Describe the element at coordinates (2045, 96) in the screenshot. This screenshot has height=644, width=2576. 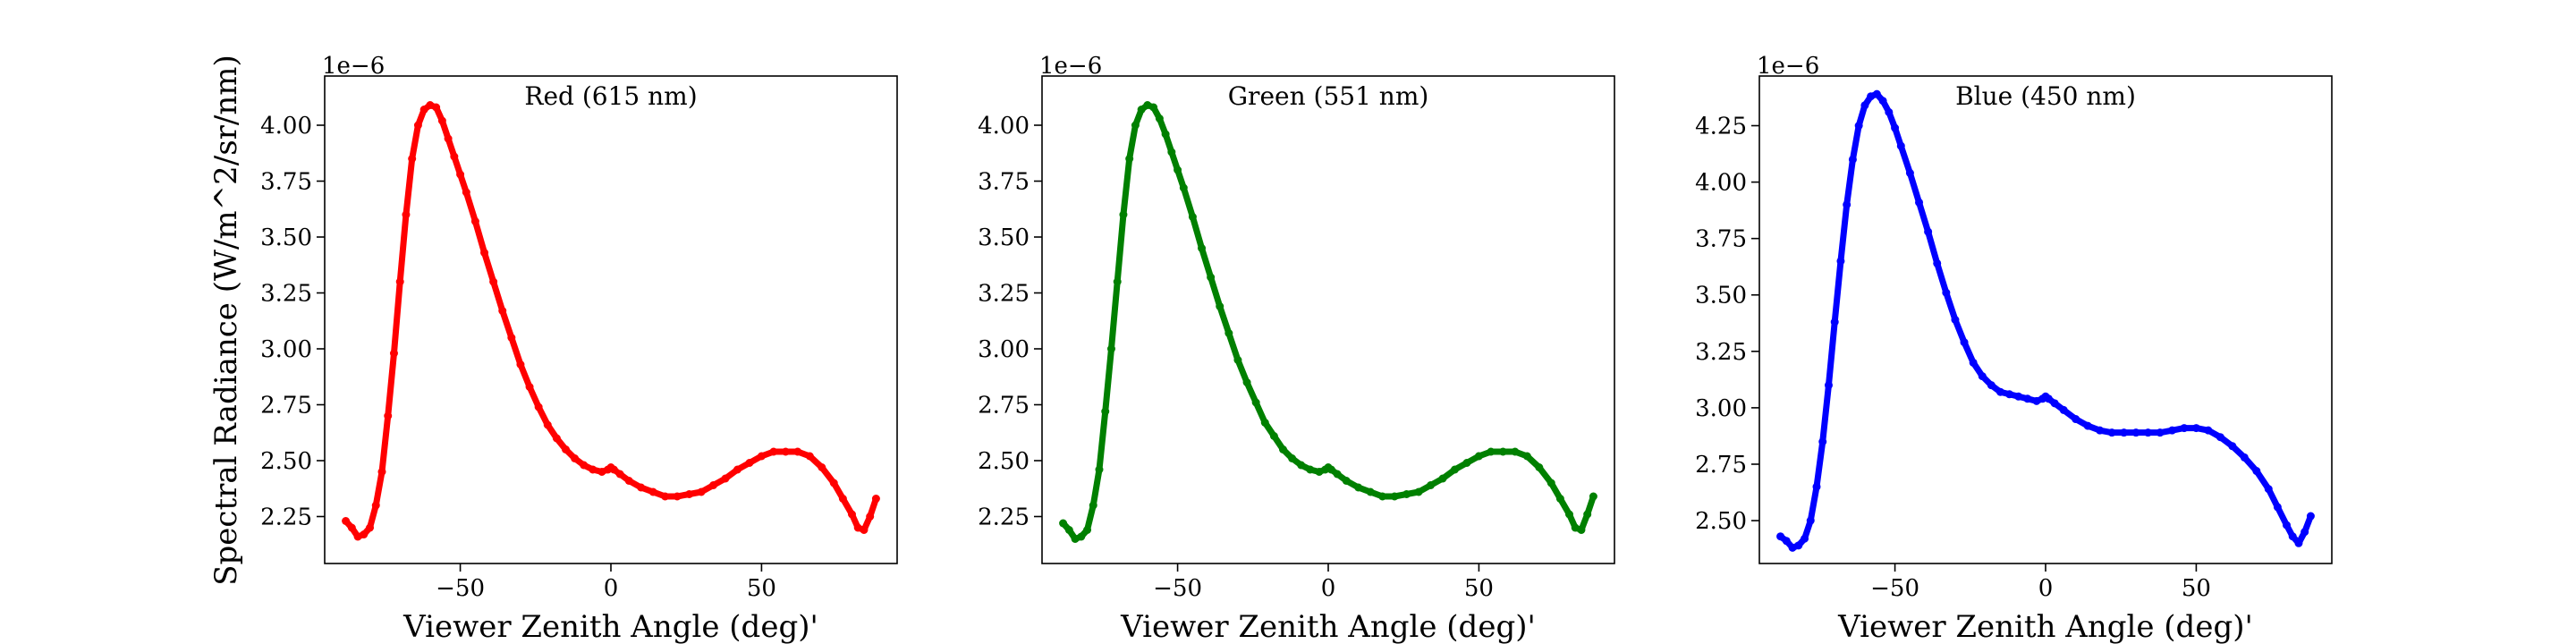
I see `panel-title: Blue (450 nm)` at that location.